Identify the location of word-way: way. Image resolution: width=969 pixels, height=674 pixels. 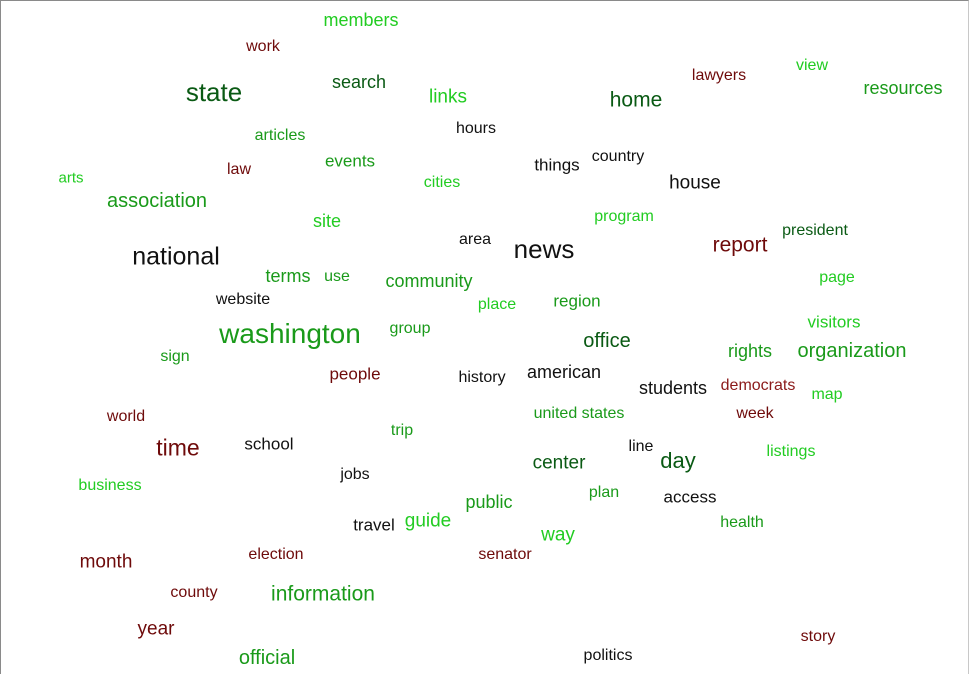
(558, 535).